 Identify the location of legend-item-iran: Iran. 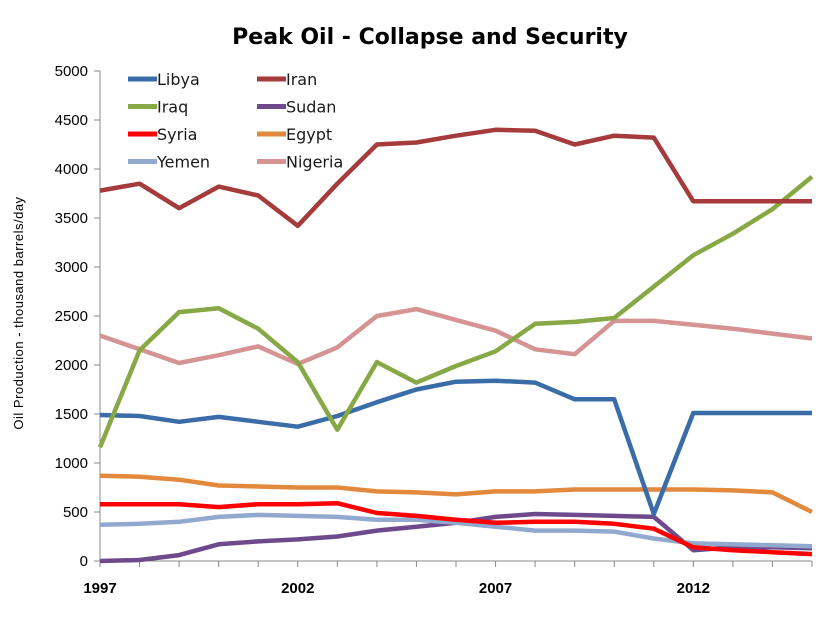
(287, 79).